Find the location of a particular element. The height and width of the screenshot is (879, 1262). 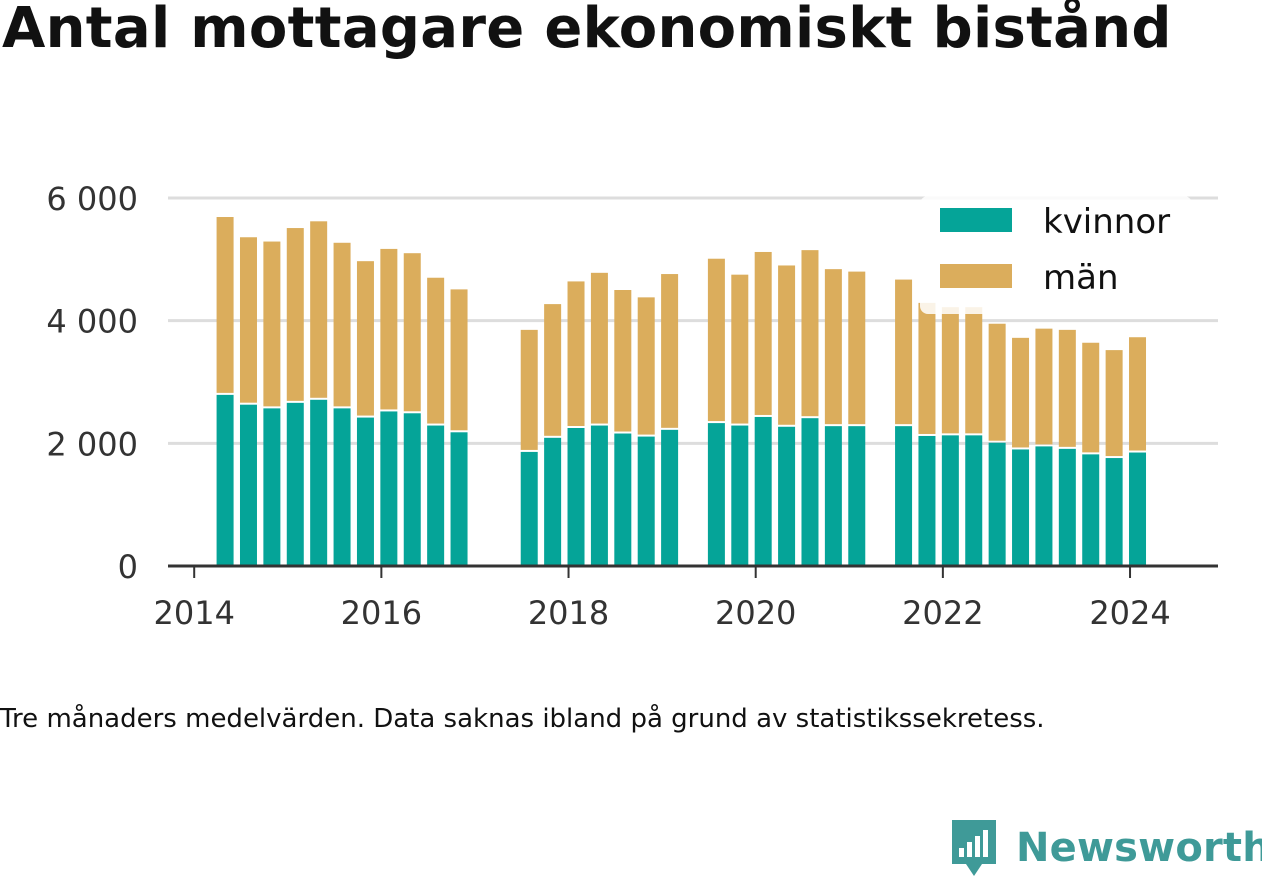

x-tick-label: 2022 is located at coordinates (942, 613).